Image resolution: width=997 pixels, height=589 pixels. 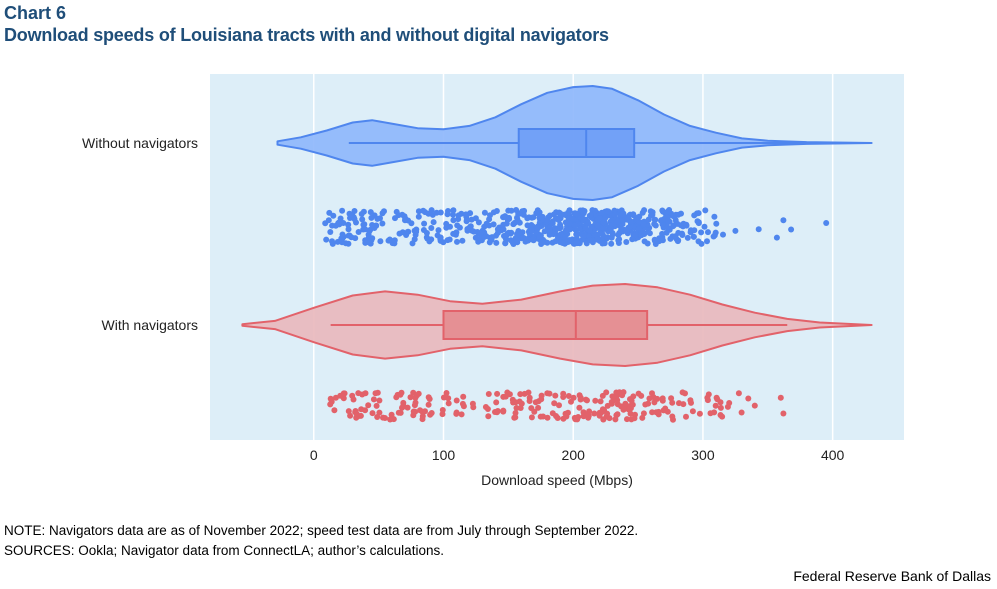 I want to click on strip-points-with, so click(x=557, y=406).